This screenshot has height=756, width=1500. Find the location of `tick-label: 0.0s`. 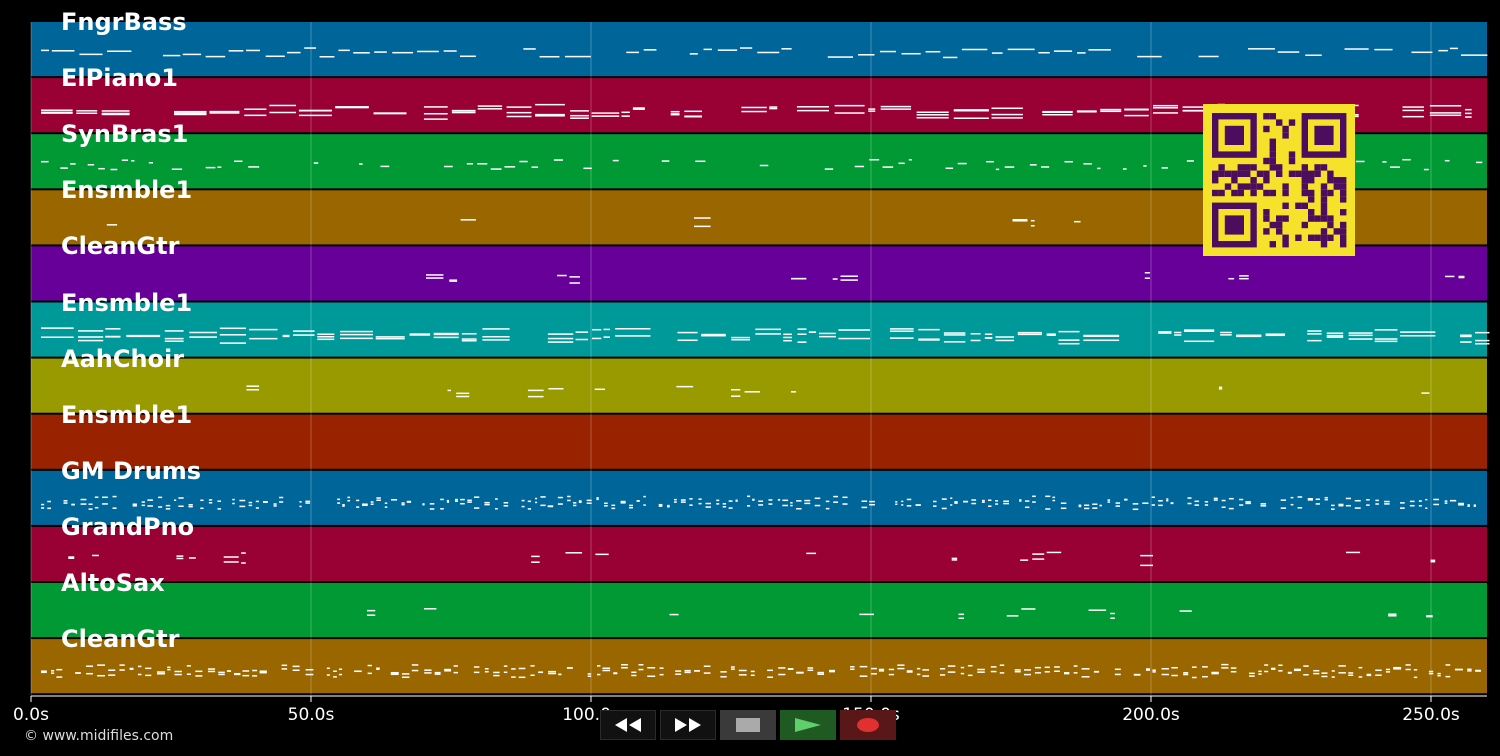

tick-label: 0.0s is located at coordinates (31, 715).